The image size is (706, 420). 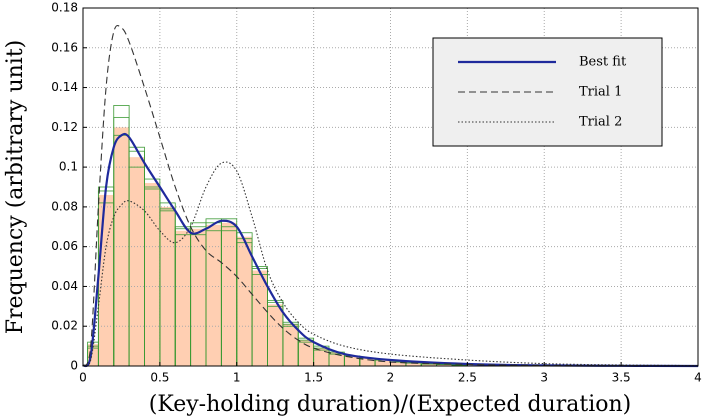 What do you see at coordinates (544, 378) in the screenshot?
I see `x-tick-label: 3` at bounding box center [544, 378].